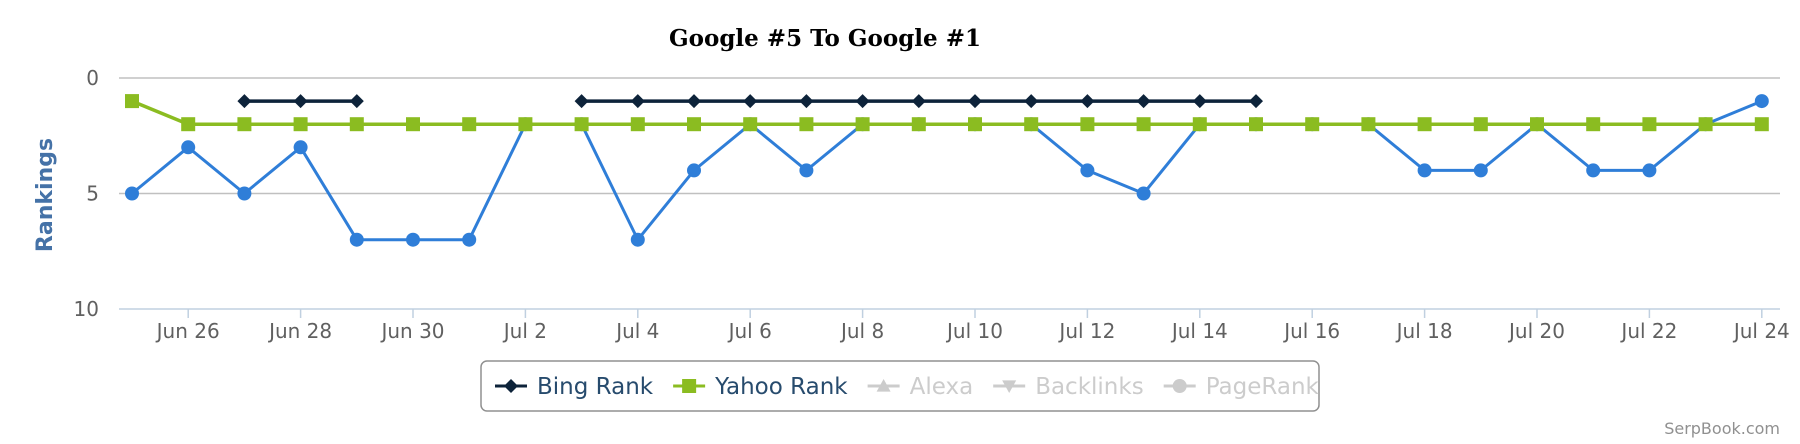 This screenshot has height=444, width=1800. What do you see at coordinates (1089, 387) in the screenshot?
I see `legend-label: Backlinks` at bounding box center [1089, 387].